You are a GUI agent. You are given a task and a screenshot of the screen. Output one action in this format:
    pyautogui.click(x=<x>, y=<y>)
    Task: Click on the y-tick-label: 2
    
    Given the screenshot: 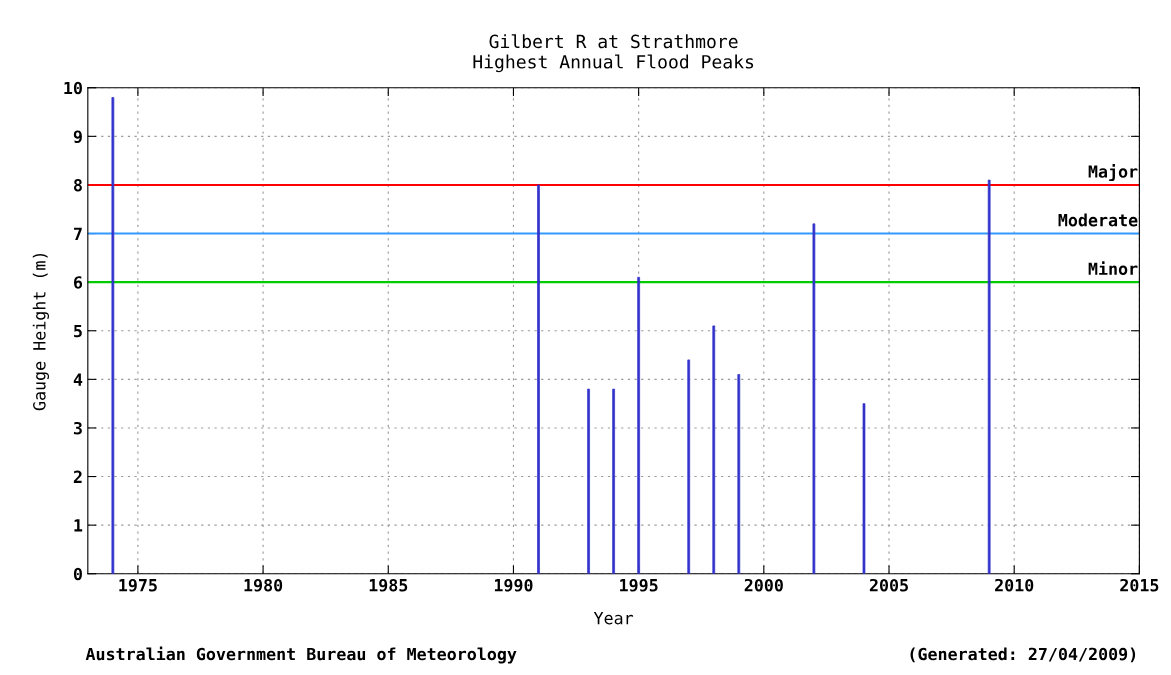 What is the action you would take?
    pyautogui.click(x=77, y=476)
    